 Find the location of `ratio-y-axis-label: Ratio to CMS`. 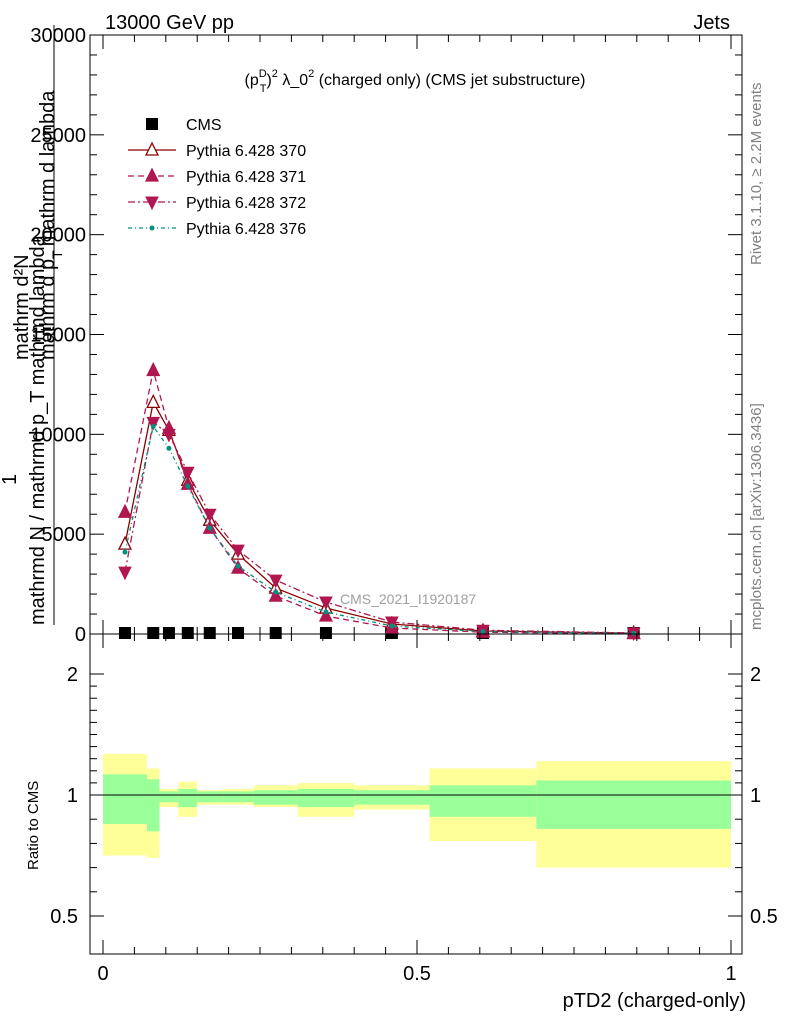

ratio-y-axis-label: Ratio to CMS is located at coordinates (33, 825).